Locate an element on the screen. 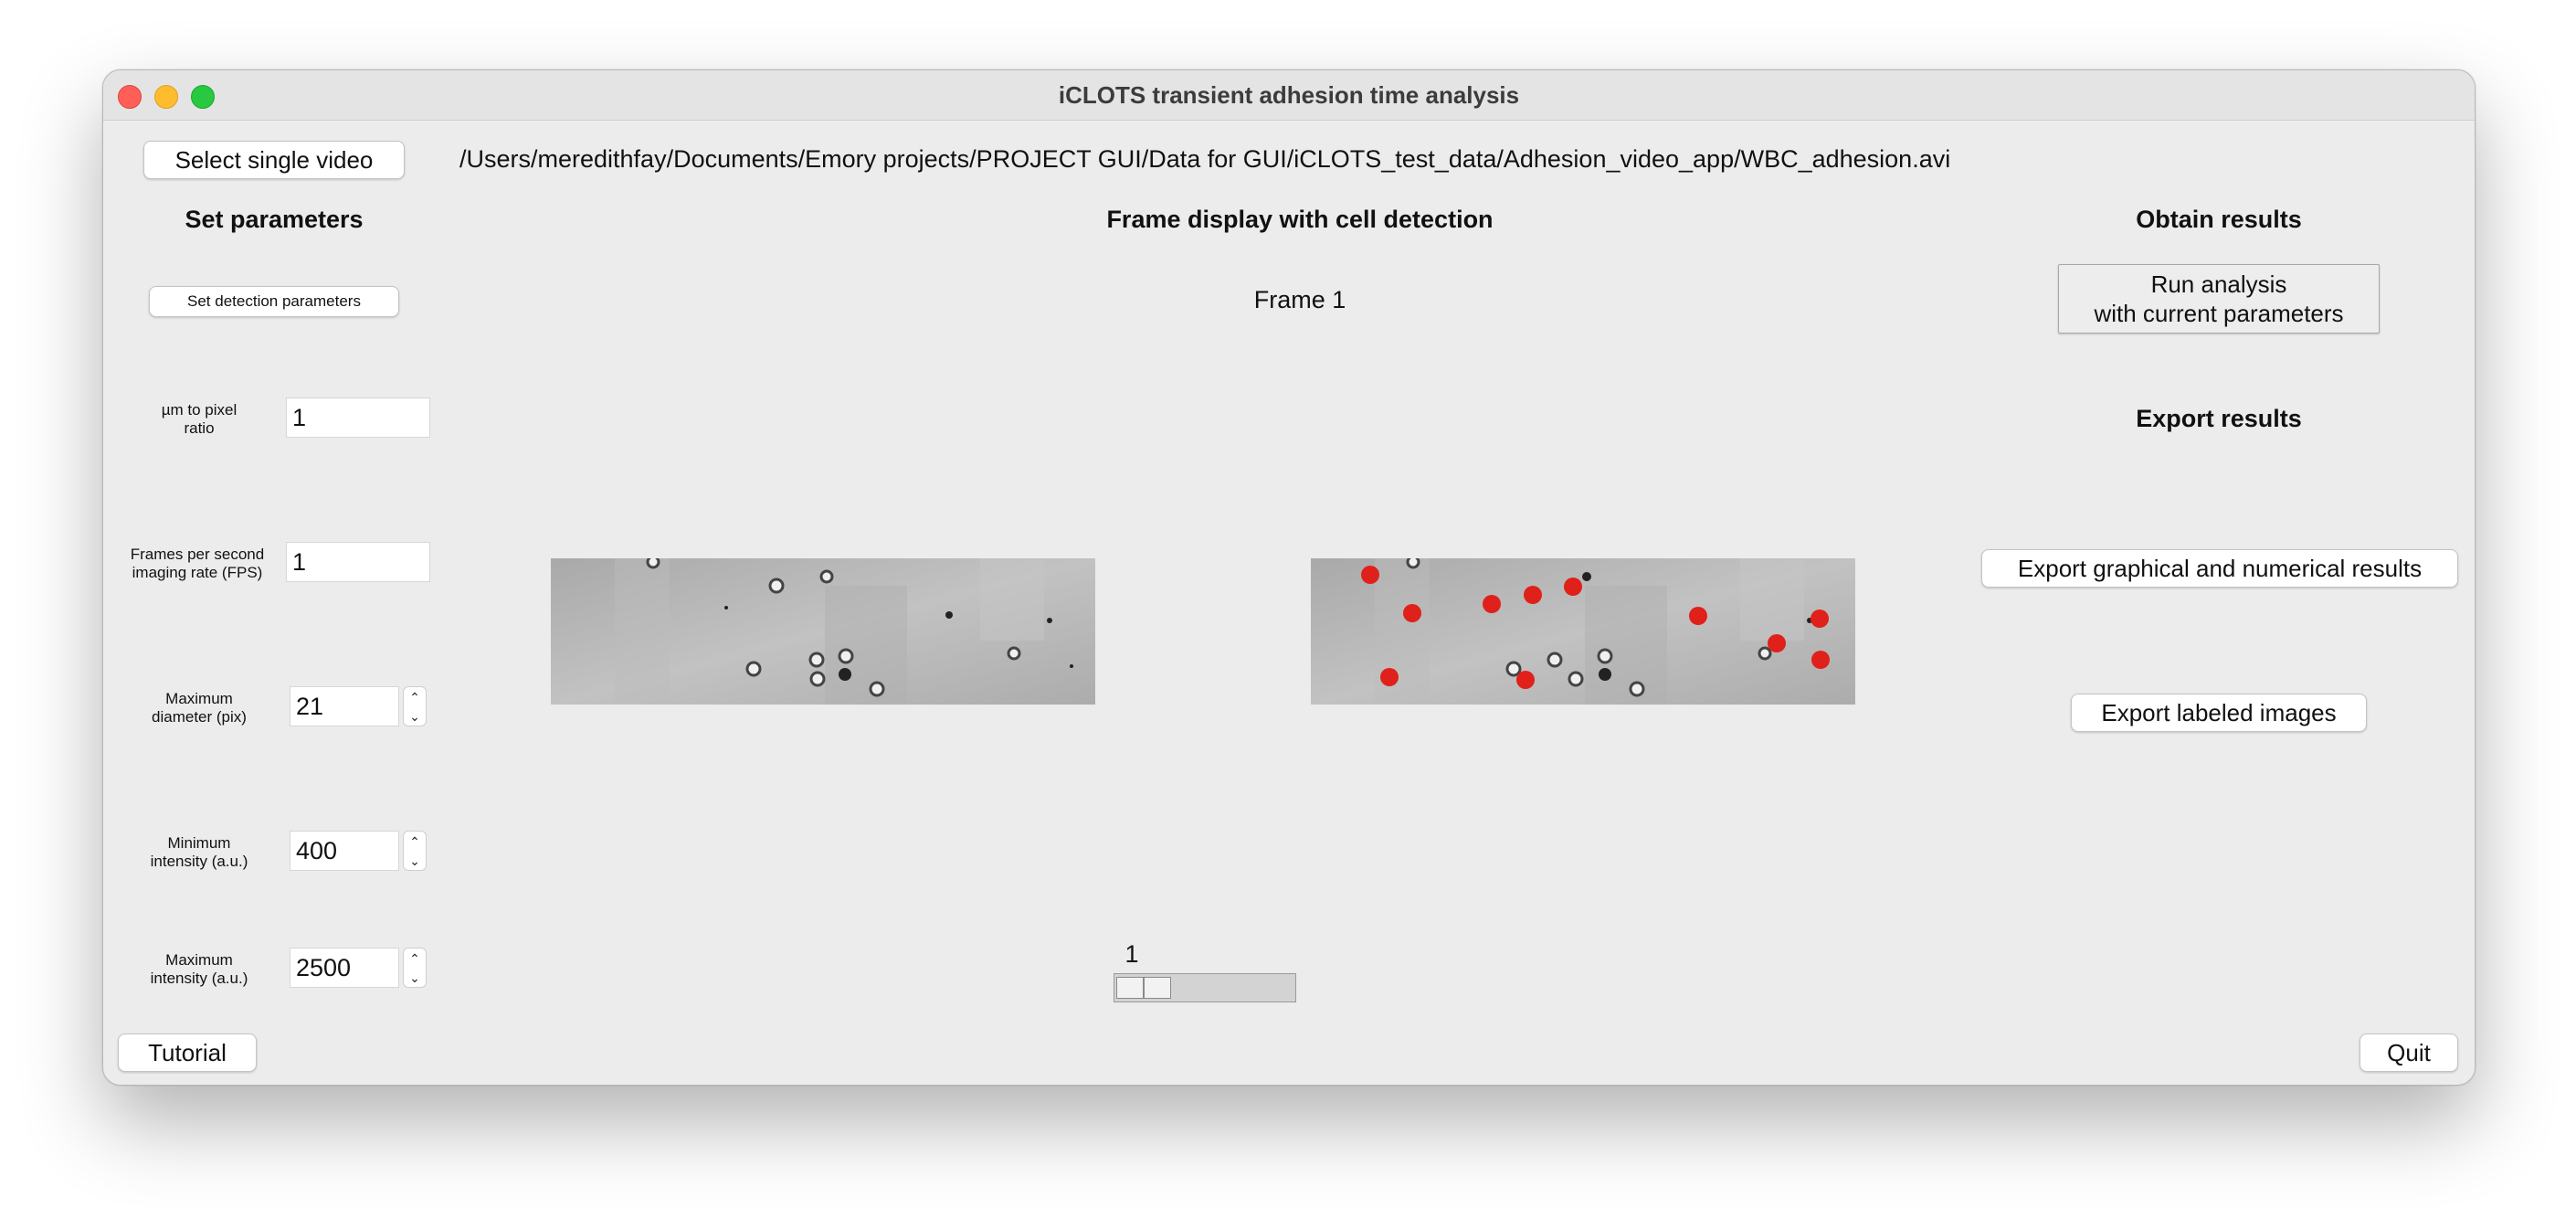  um-pixel-ratio-label: µm to pixel ratio is located at coordinates (199, 419).